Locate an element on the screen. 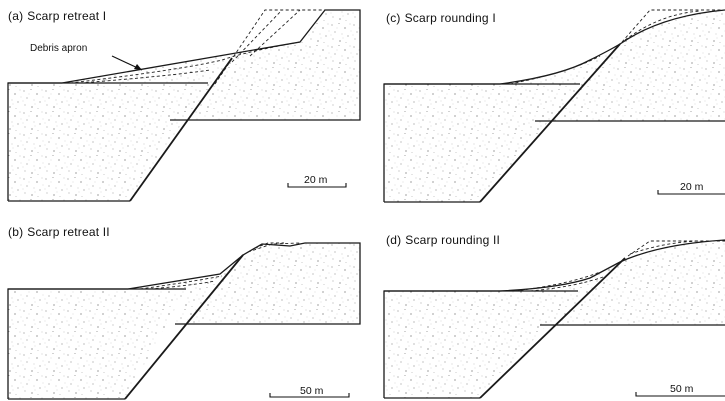 The height and width of the screenshot is (401, 725). panel-d-title: (d) Scarp rounding II is located at coordinates (443, 240).